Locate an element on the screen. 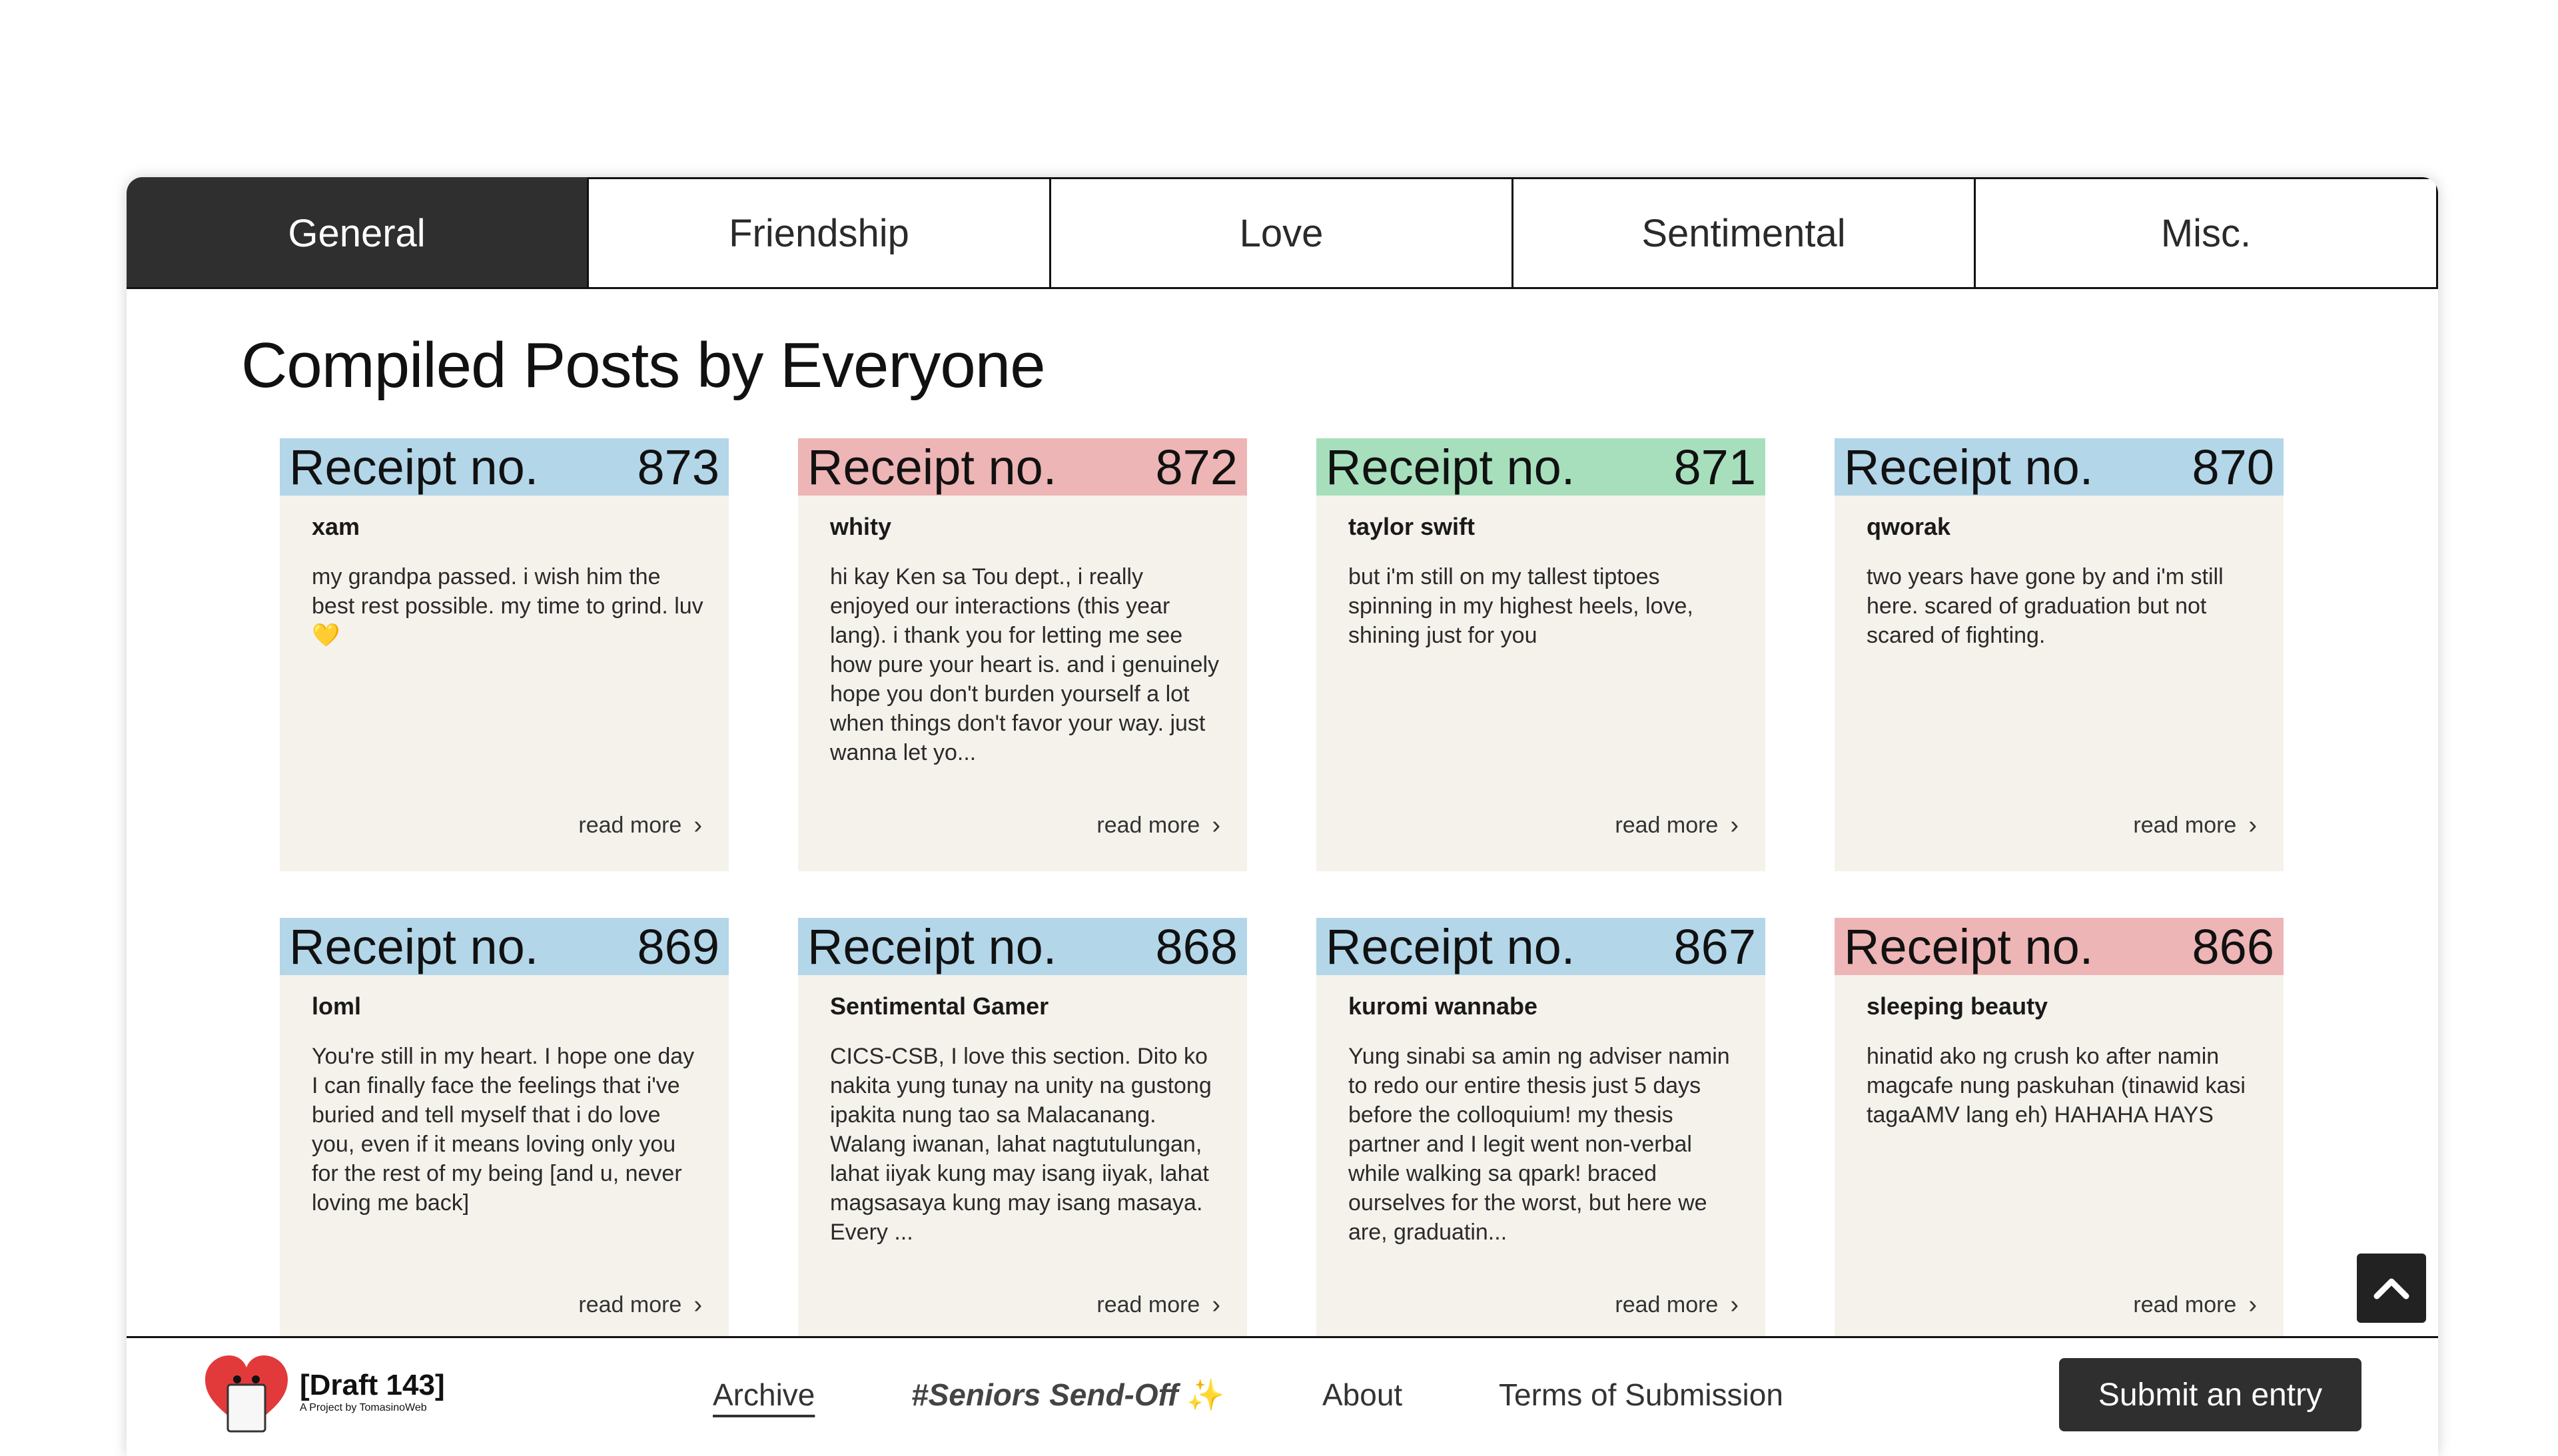  post-author: qworak is located at coordinates (1909, 526).